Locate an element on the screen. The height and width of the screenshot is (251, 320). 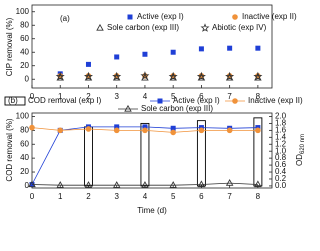
y2-axis-label: OD620 nm is located at coordinates (300, 150).